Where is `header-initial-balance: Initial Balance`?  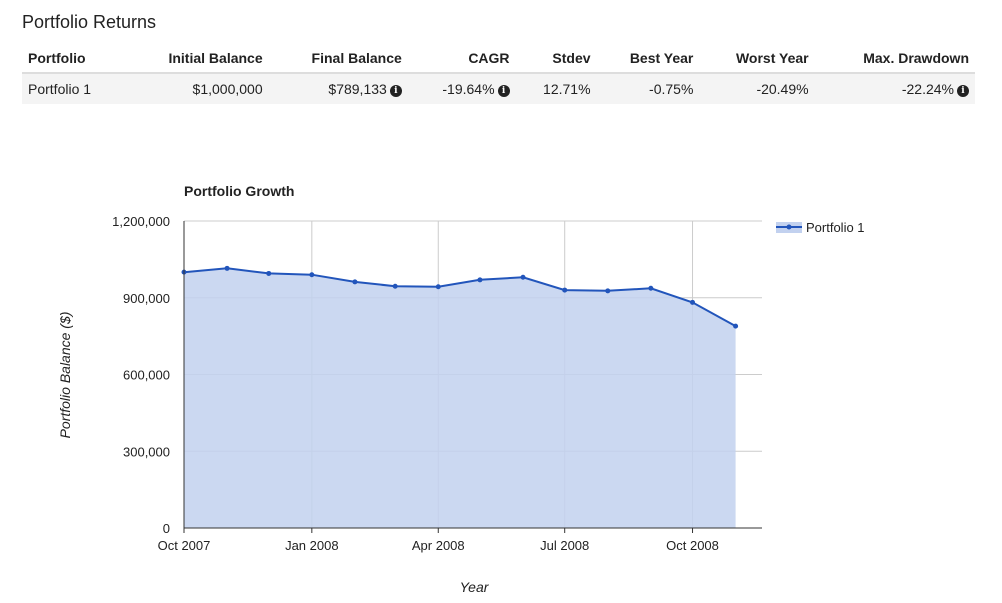 header-initial-balance: Initial Balance is located at coordinates (196, 59).